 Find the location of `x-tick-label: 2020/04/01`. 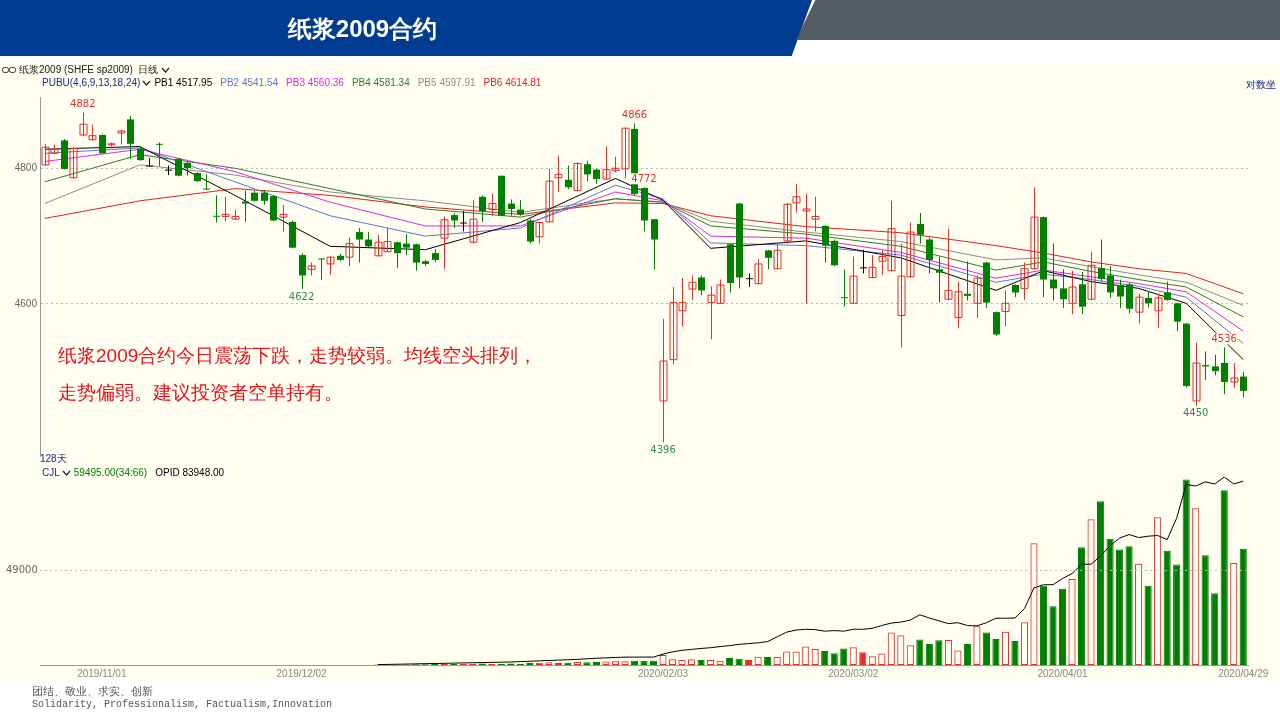

x-tick-label: 2020/04/01 is located at coordinates (1062, 673).